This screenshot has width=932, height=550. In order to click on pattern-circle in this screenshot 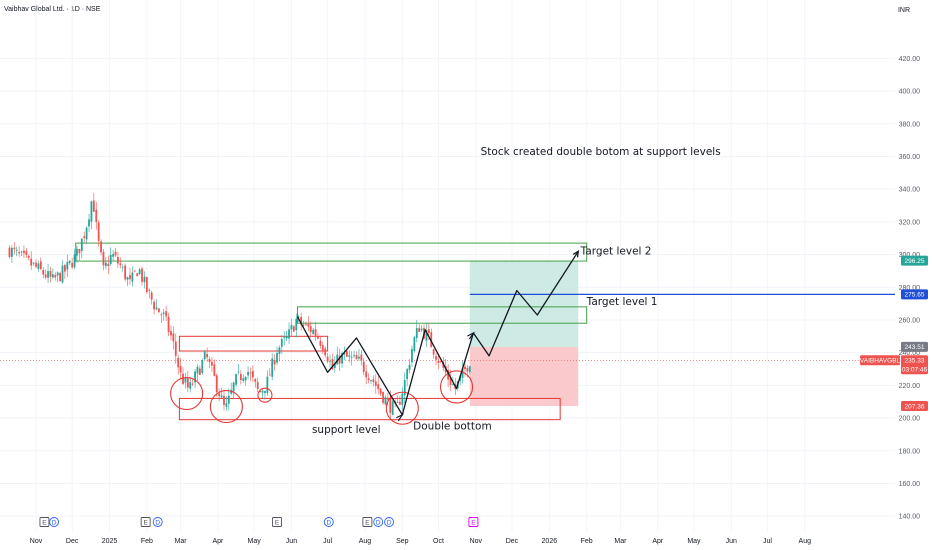, I will do `click(226, 407)`.